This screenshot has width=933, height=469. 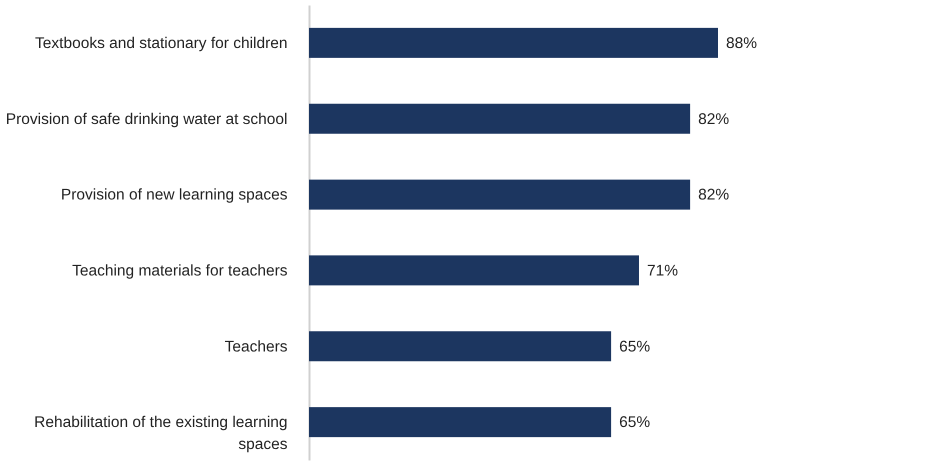 I want to click on data-label: 71%, so click(x=662, y=271).